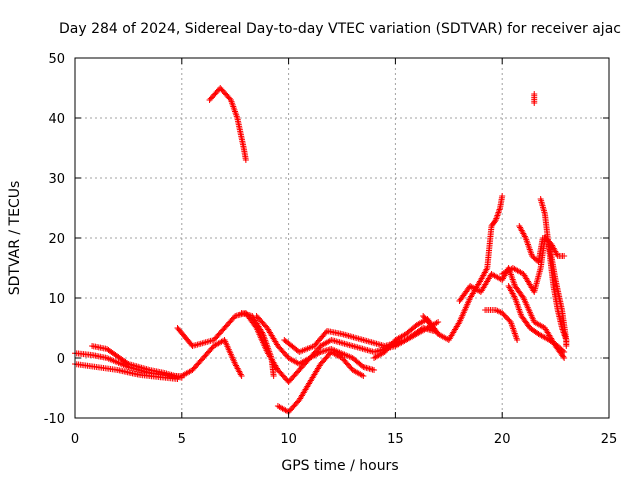 The width and height of the screenshot is (640, 480). What do you see at coordinates (56, 299) in the screenshot?
I see `y-tick-label: 10` at bounding box center [56, 299].